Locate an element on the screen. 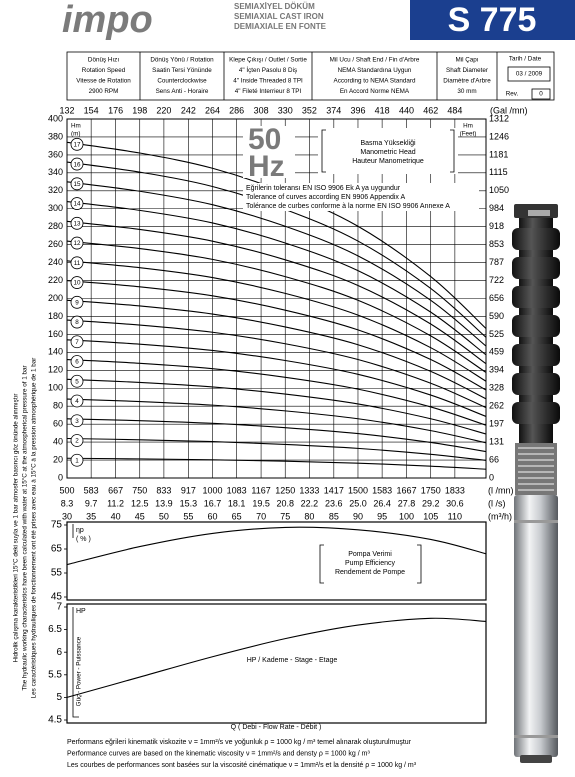 The width and height of the screenshot is (575, 777). legend-label: 9 is located at coordinates (77, 302).